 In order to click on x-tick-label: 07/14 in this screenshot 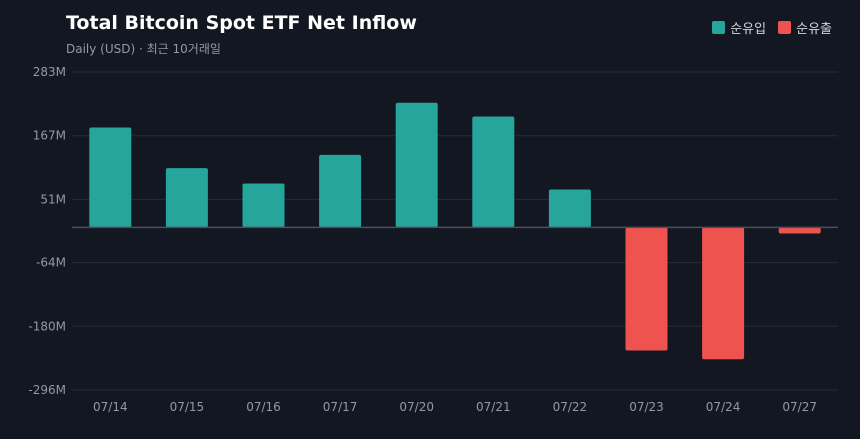, I will do `click(110, 407)`.